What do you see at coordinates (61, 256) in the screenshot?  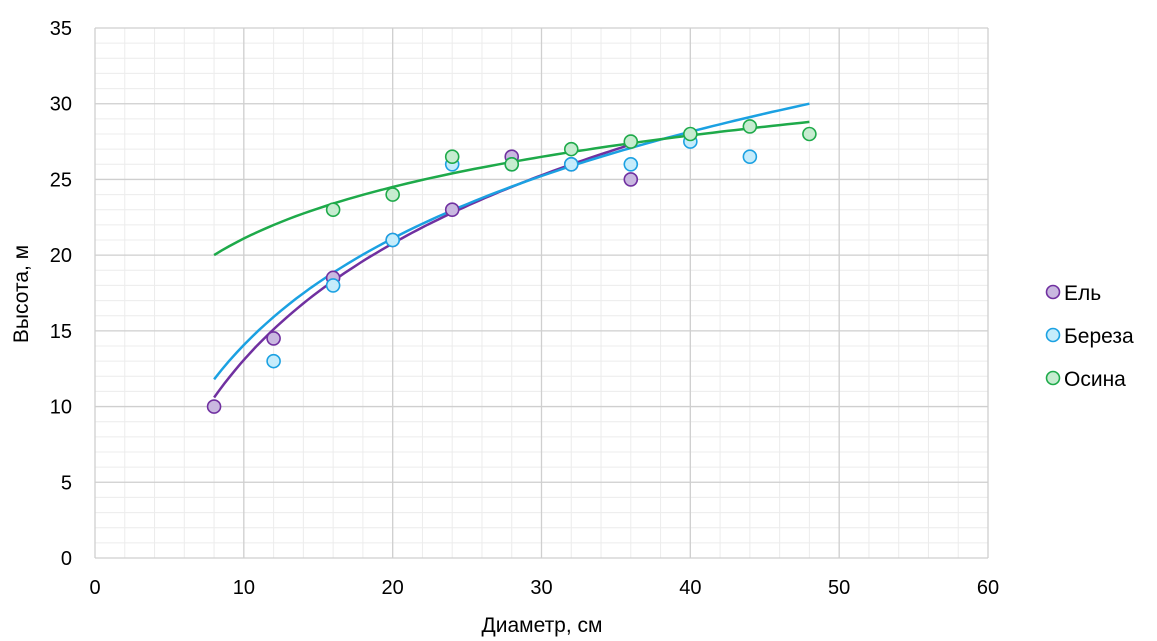 I see `y-tick-label: 20` at bounding box center [61, 256].